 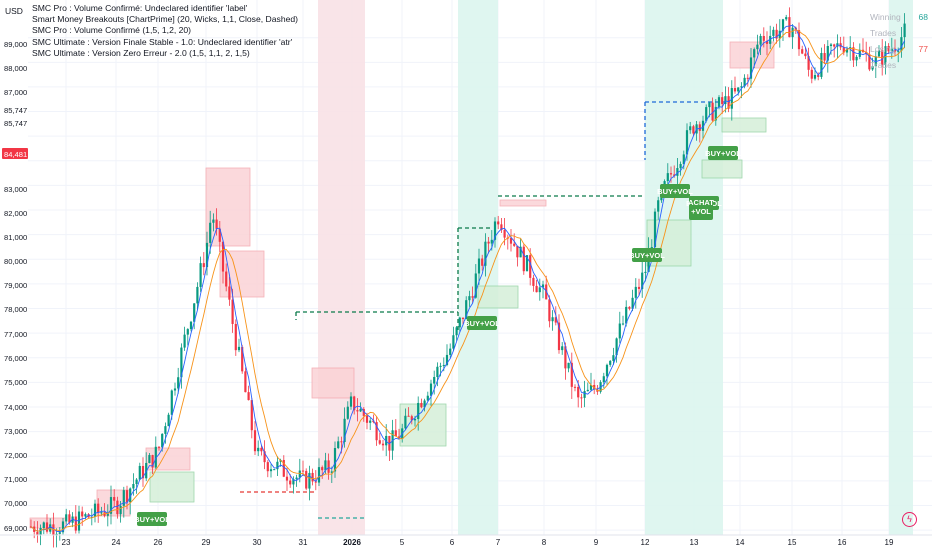 What do you see at coordinates (883, 57) in the screenshot?
I see `losing-trades-label: Losing Trades` at bounding box center [883, 57].